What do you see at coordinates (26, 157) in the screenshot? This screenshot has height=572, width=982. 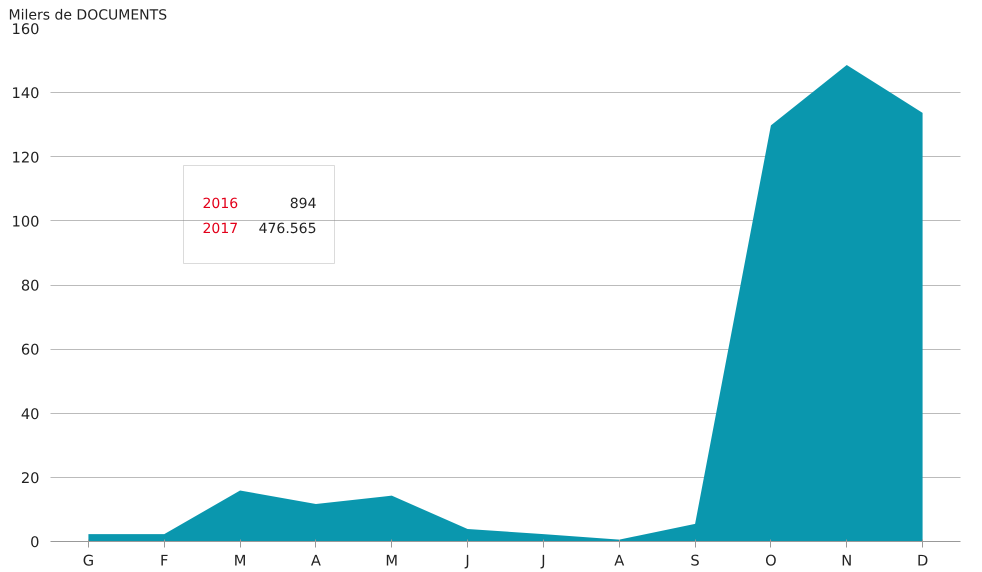 I see `y-tick-label: 120` at bounding box center [26, 157].